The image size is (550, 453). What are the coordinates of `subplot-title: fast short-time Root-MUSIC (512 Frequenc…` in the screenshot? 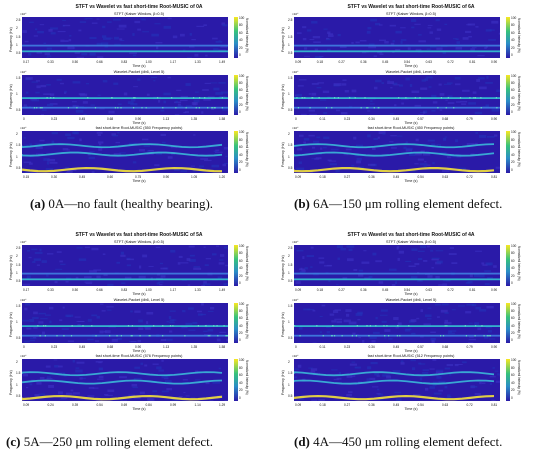 It's located at (411, 356).